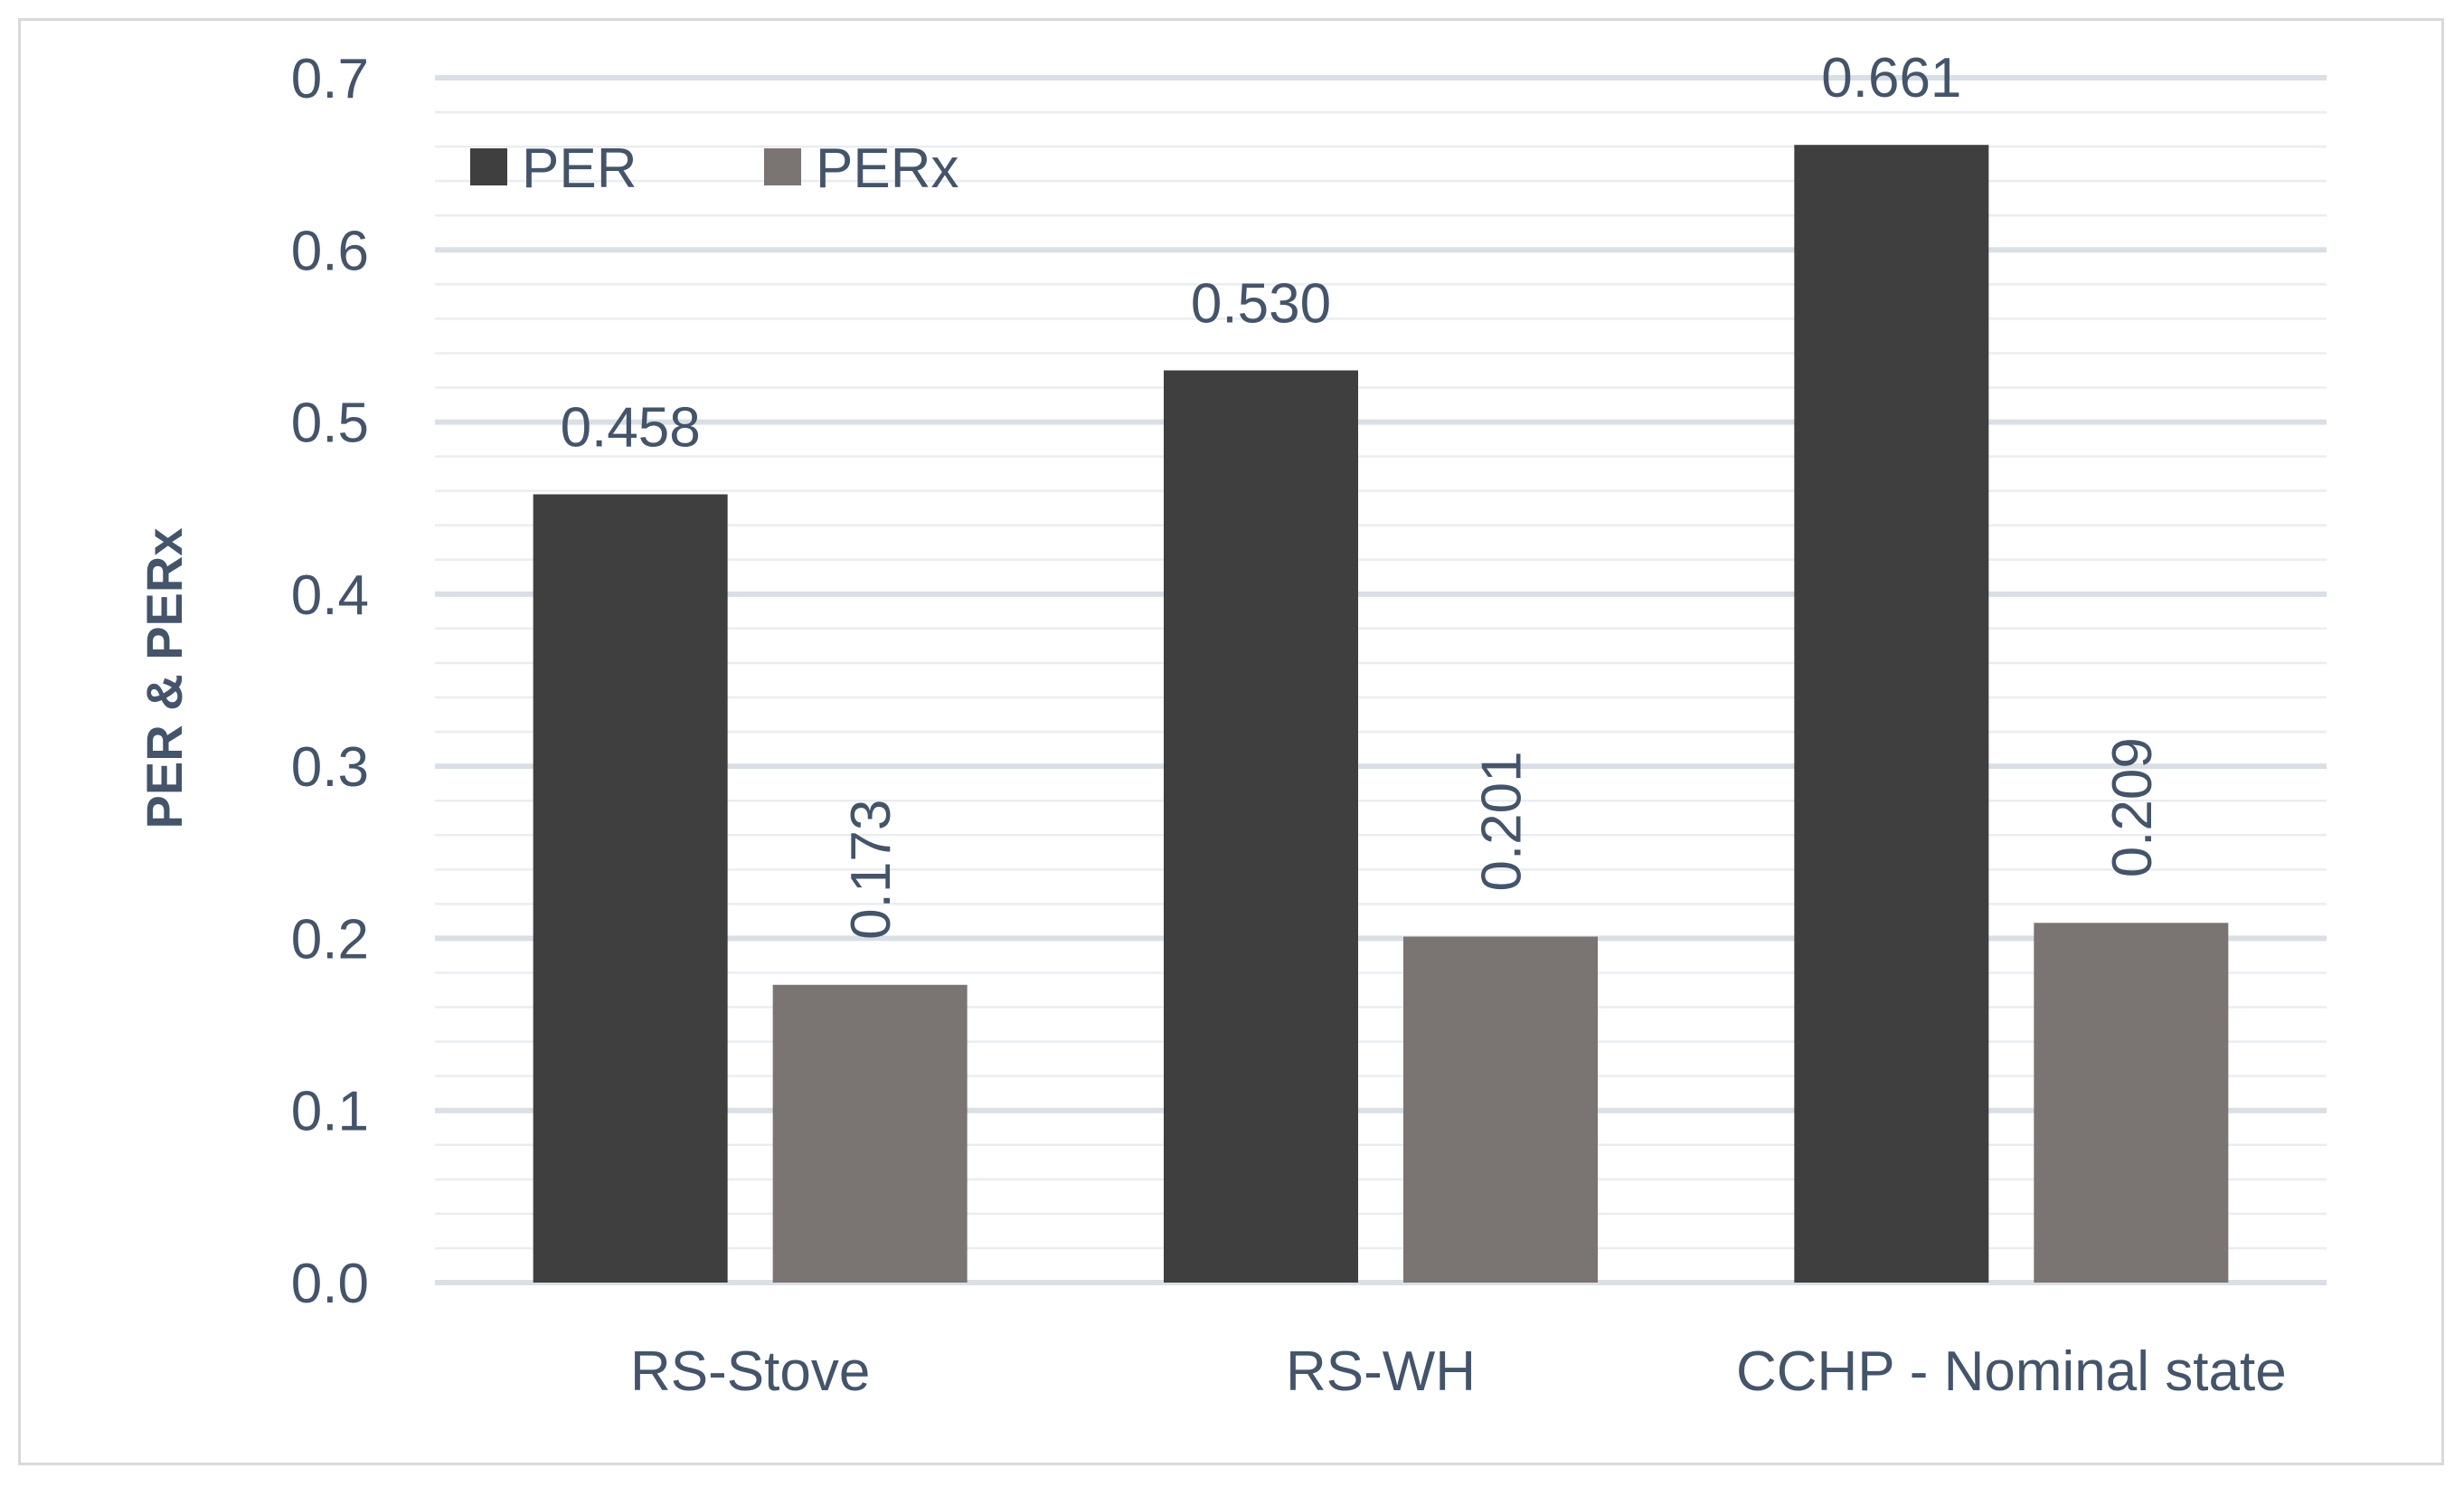 The image size is (2464, 1487). What do you see at coordinates (488, 166) in the screenshot?
I see `legend-swatch-per` at bounding box center [488, 166].